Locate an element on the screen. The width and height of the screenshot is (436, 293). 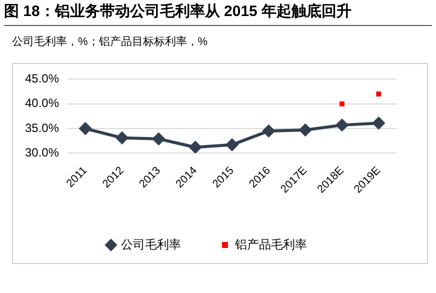
y-tick-label: 35.0% is located at coordinates (42, 127).